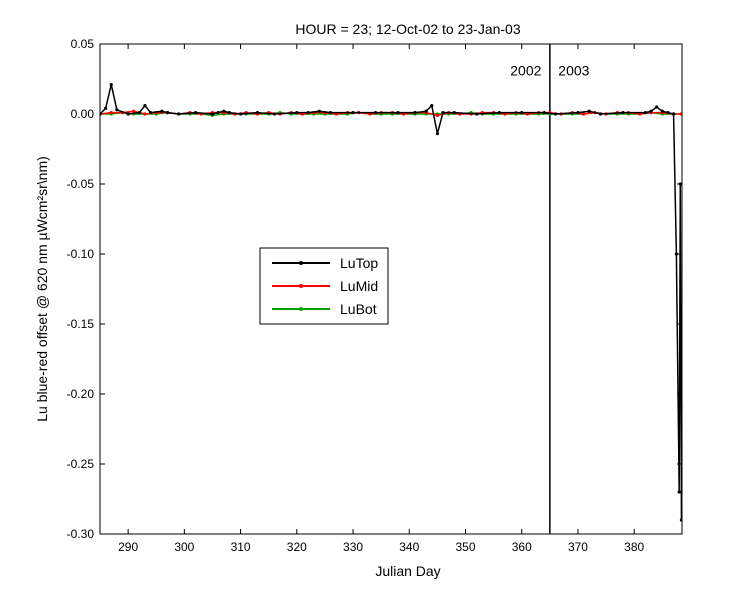 The height and width of the screenshot is (605, 750). What do you see at coordinates (634, 547) in the screenshot?
I see `x-tick-label: 380` at bounding box center [634, 547].